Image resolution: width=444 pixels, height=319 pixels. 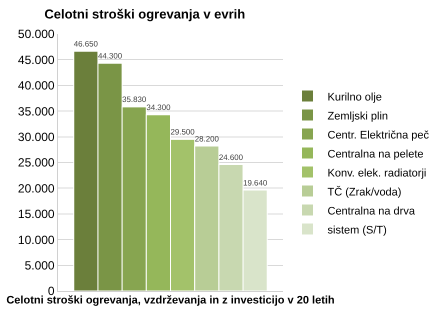 What do you see at coordinates (36, 85) in the screenshot?
I see `y-tick-label: 40.000` at bounding box center [36, 85].